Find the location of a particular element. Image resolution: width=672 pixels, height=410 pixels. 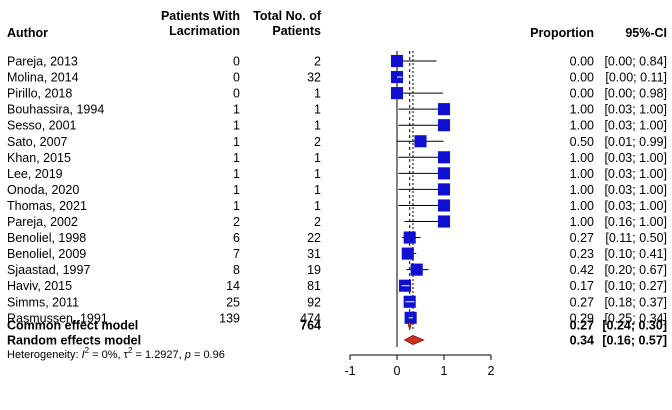

study-author: Sato, 2007 is located at coordinates (37, 142).